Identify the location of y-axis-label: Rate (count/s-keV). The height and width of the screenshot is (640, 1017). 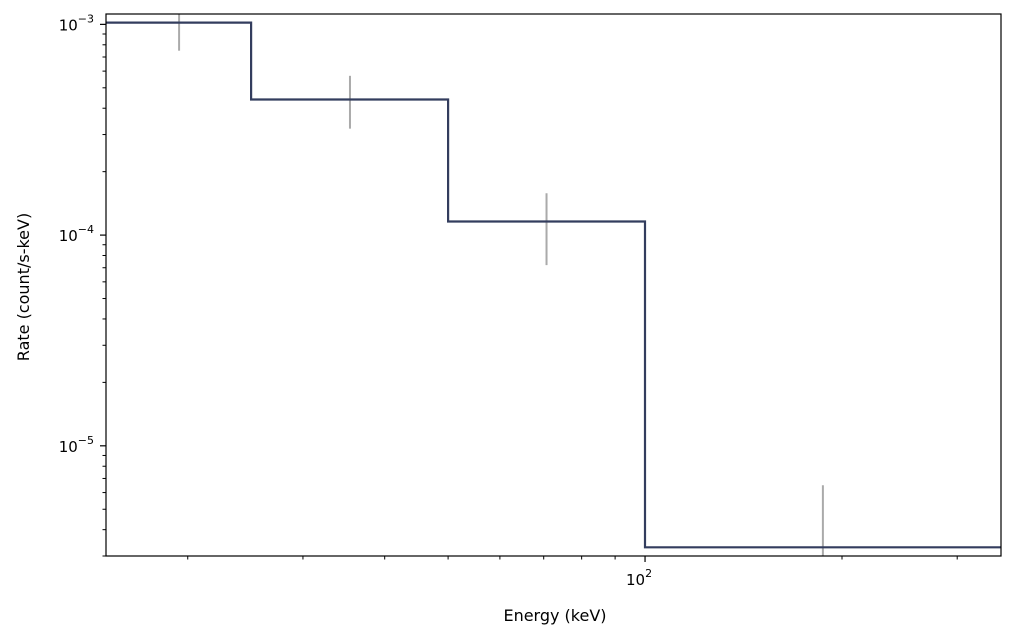
(23, 287).